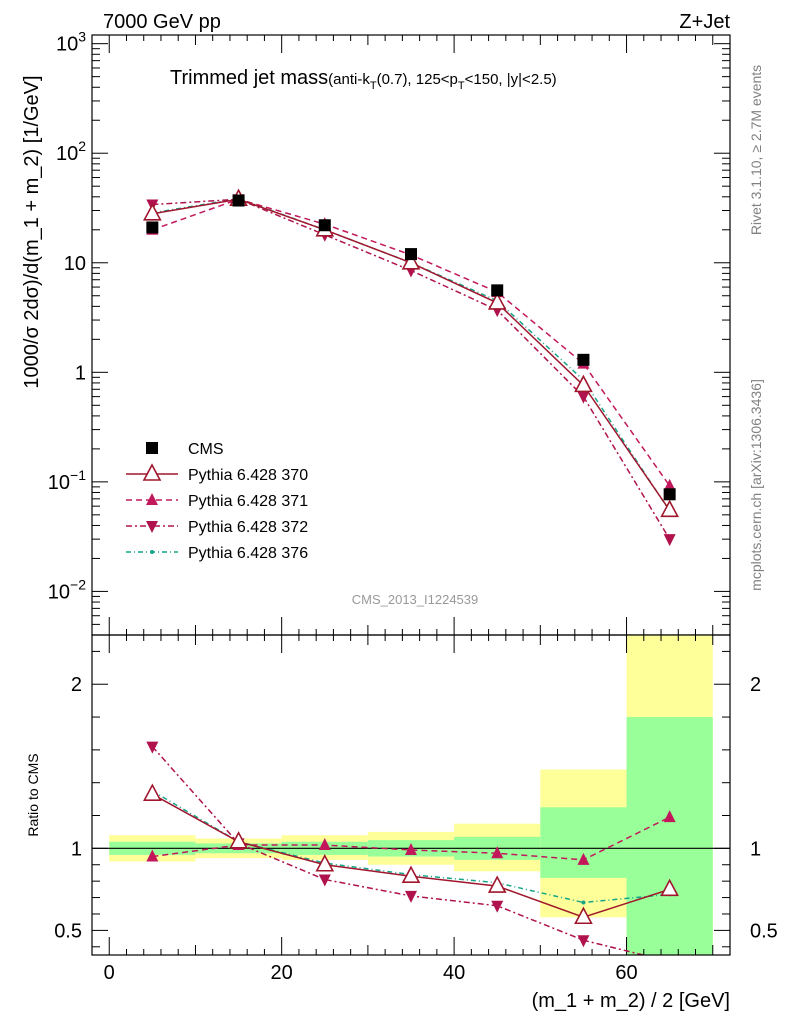 The height and width of the screenshot is (1024, 786). I want to click on x-axis-label: (m_1 + m_2) / 2 [GeV], so click(631, 1001).